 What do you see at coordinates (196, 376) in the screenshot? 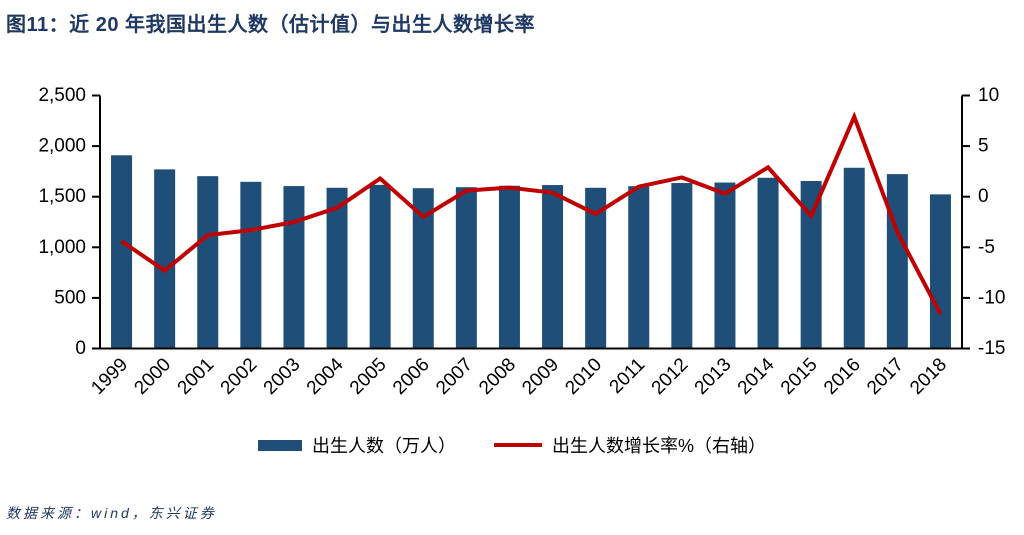
I see `x-axis-label-2001: 2001` at bounding box center [196, 376].